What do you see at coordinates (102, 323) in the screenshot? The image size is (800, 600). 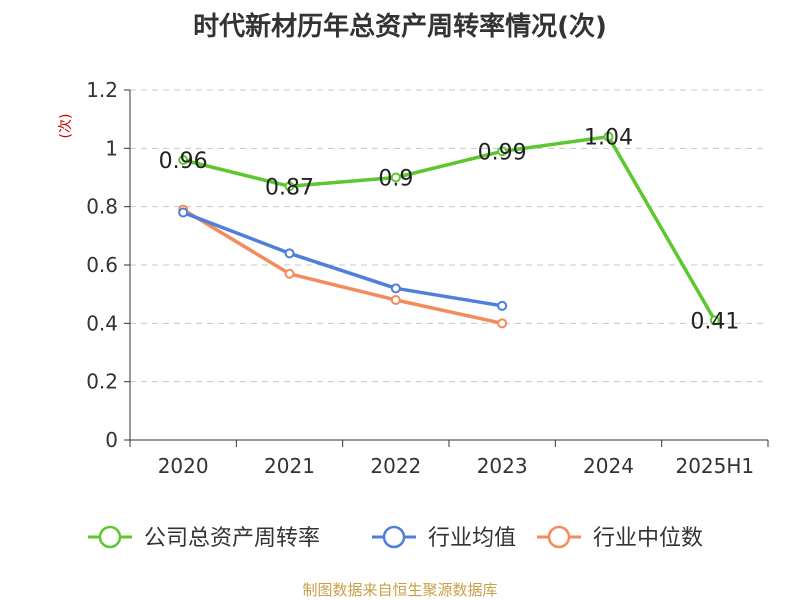 I see `y-tick-label: 0.4` at bounding box center [102, 323].